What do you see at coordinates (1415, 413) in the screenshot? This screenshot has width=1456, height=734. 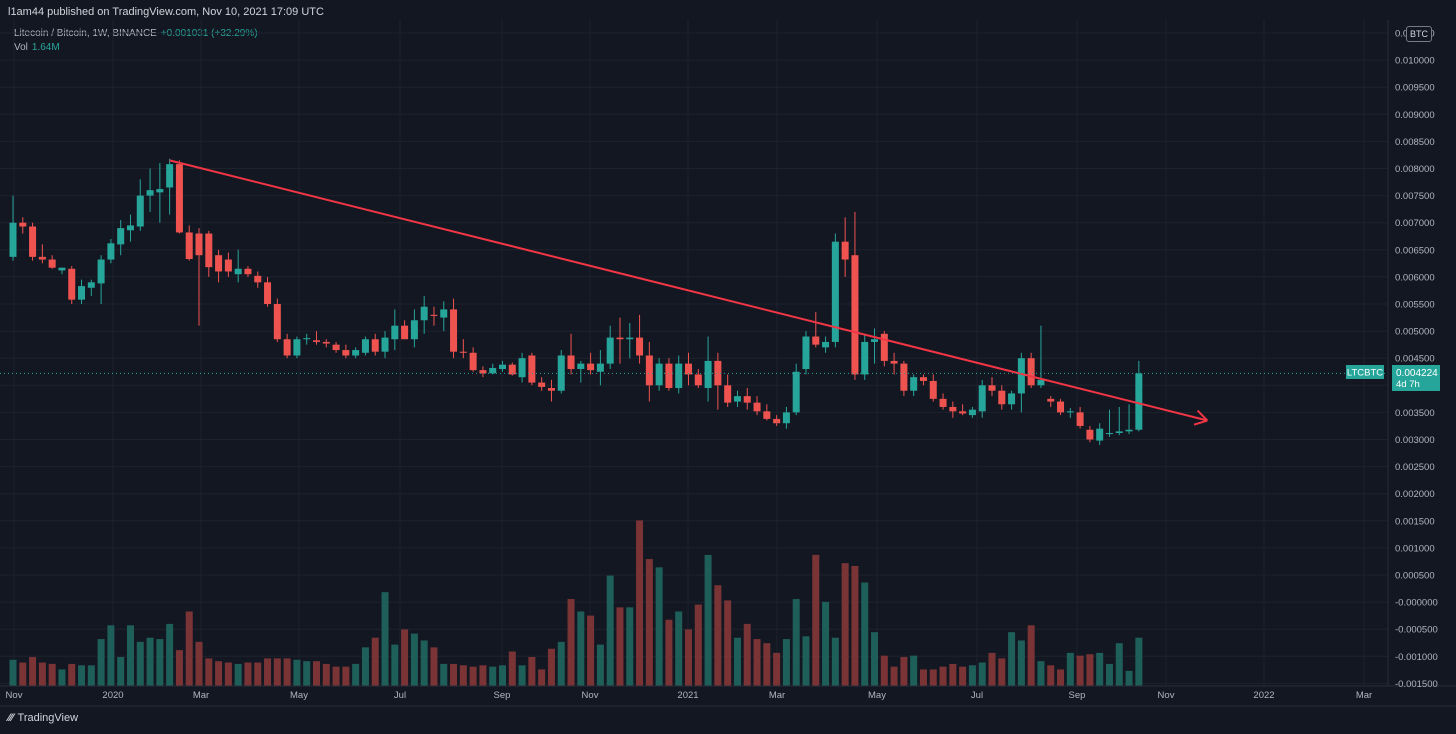 I see `price-axis-label: 0.003500` at bounding box center [1415, 413].